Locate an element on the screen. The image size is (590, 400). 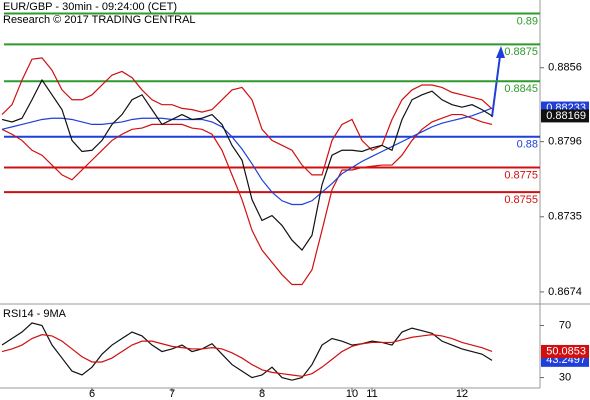
y-tick-label: 30 is located at coordinates (565, 377).